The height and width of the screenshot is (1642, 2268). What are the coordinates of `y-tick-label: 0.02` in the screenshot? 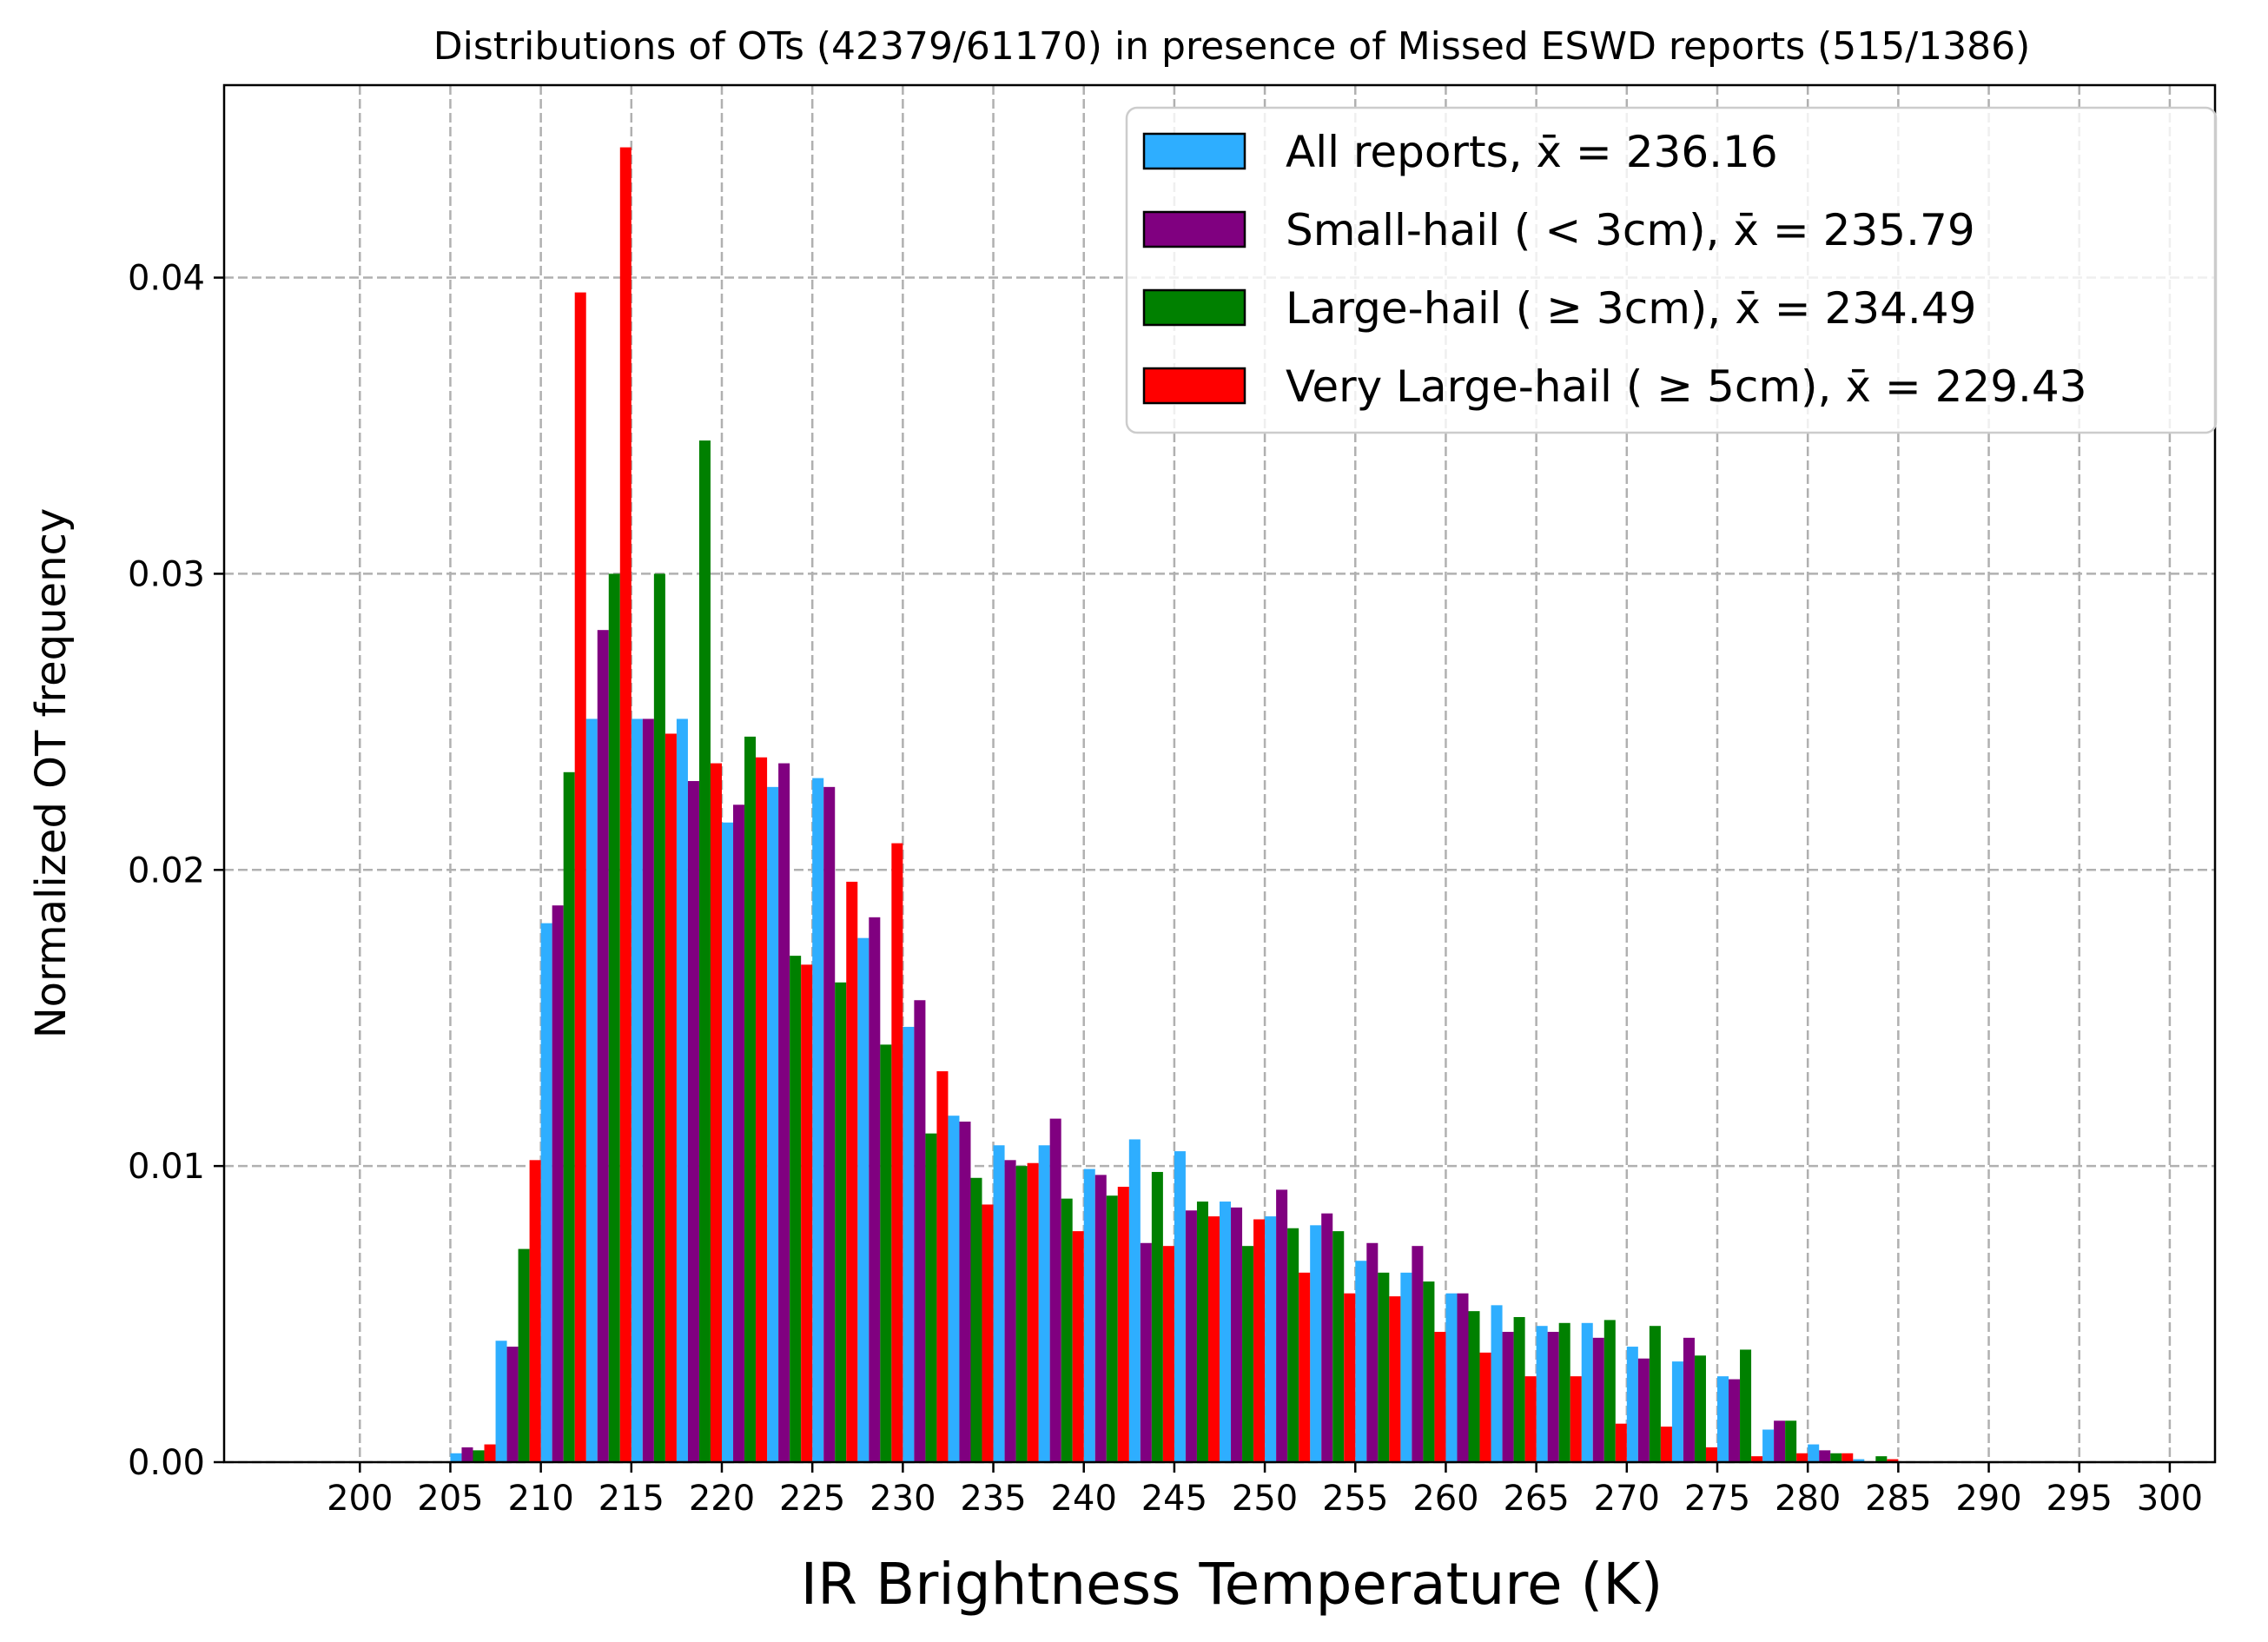 It's located at (166, 871).